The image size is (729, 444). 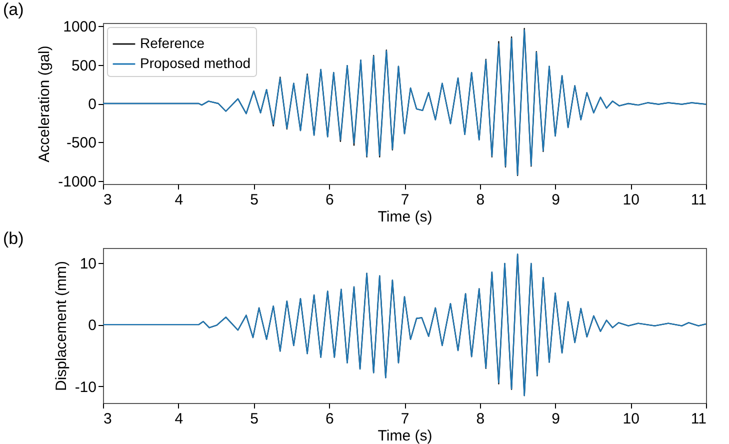 What do you see at coordinates (172, 43) in the screenshot?
I see `legend-label: Reference` at bounding box center [172, 43].